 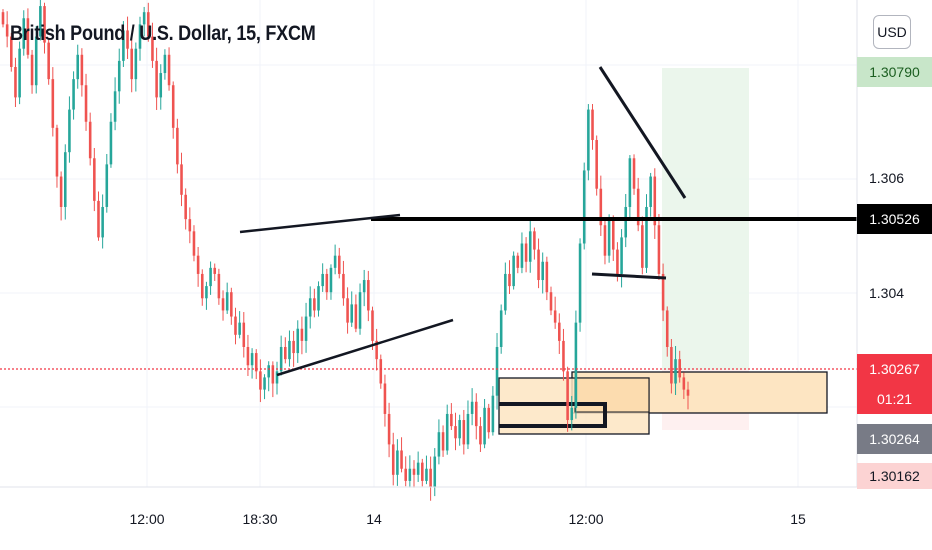 I want to click on currency-button: USD, so click(x=892, y=32).